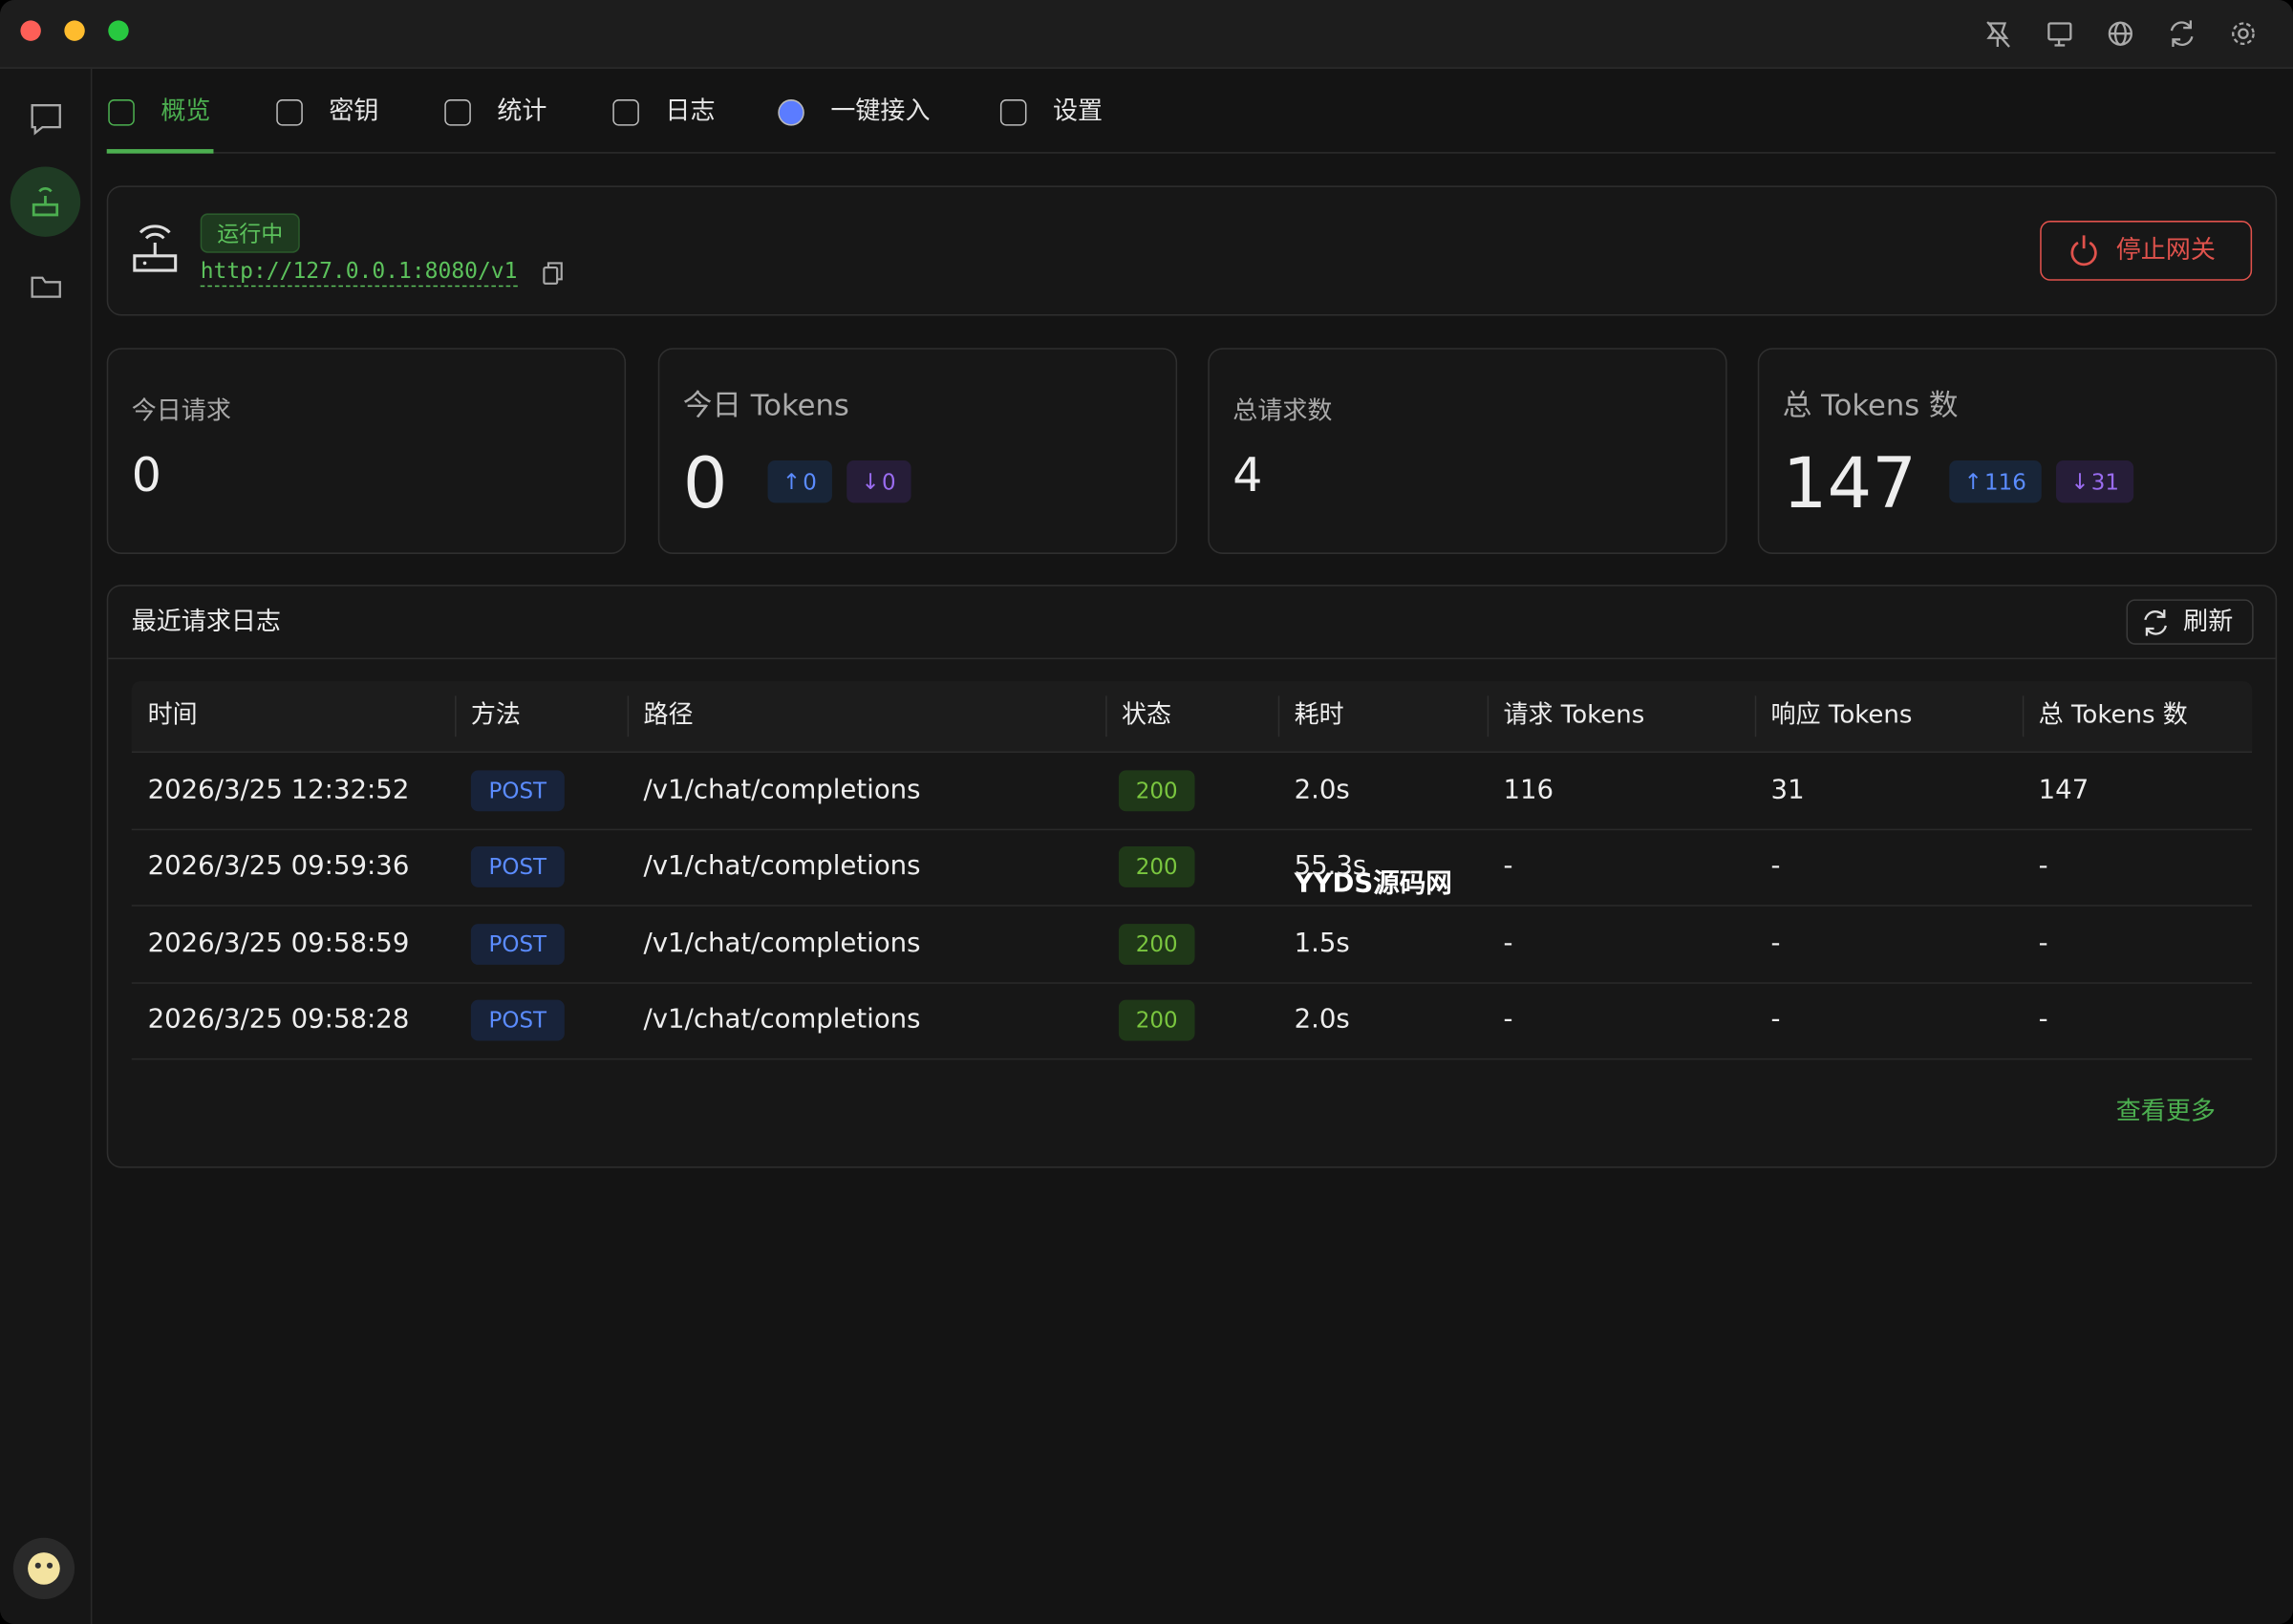 This screenshot has height=1624, width=2293. I want to click on chat-icon, so click(46, 120).